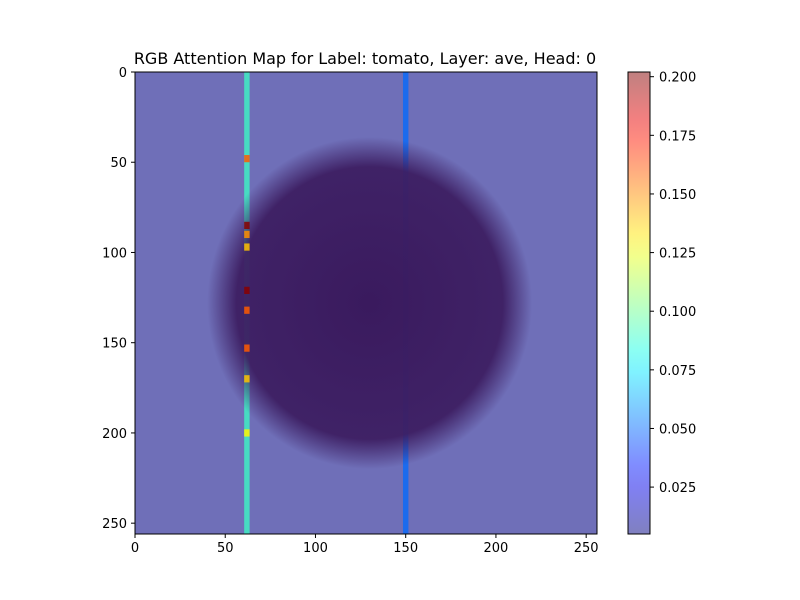  I want to click on y-tick-label: 0, so click(123, 73).